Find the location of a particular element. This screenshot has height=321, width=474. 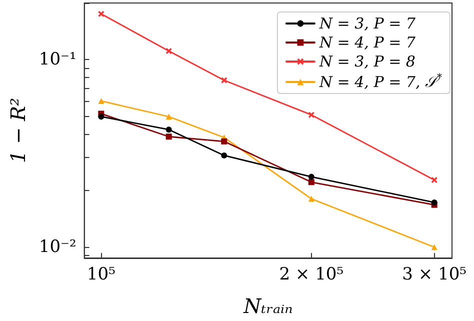

y-tick-label: 10⁻¹ is located at coordinates (57, 59).